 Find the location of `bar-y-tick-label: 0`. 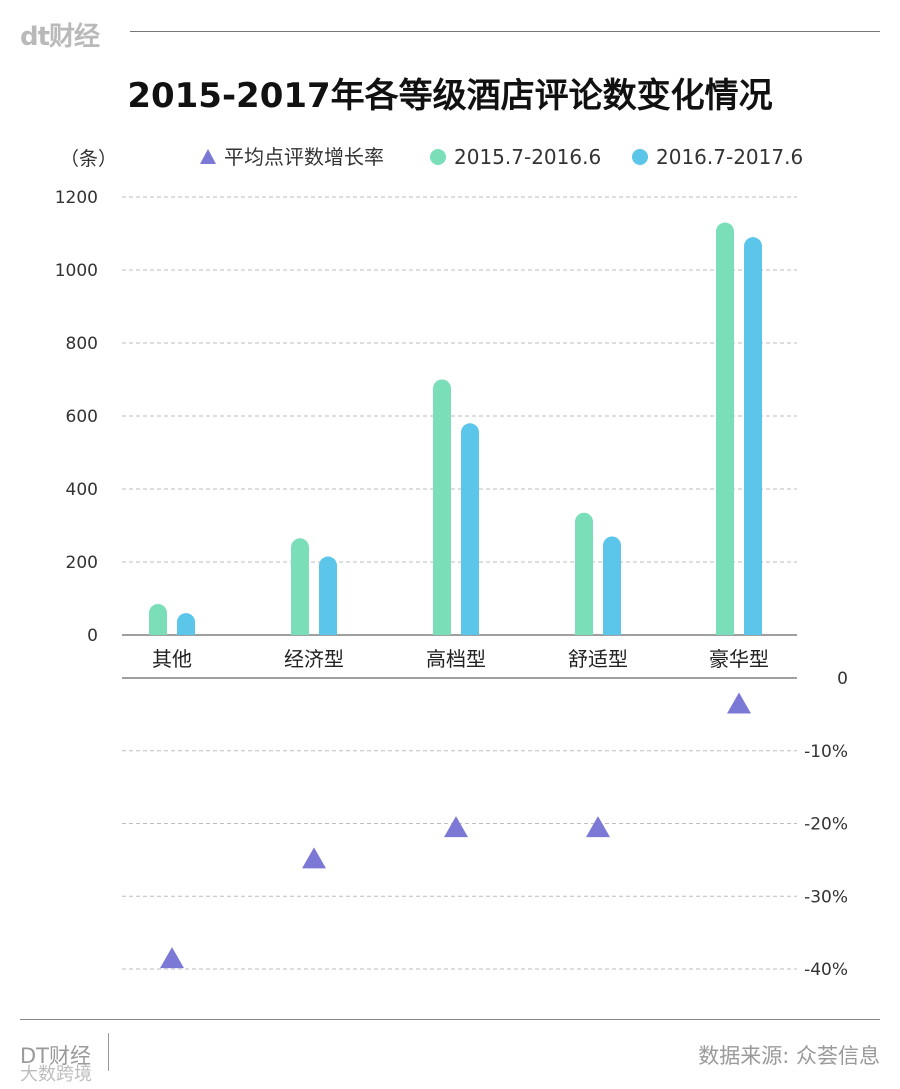

bar-y-tick-label: 0 is located at coordinates (92, 636).